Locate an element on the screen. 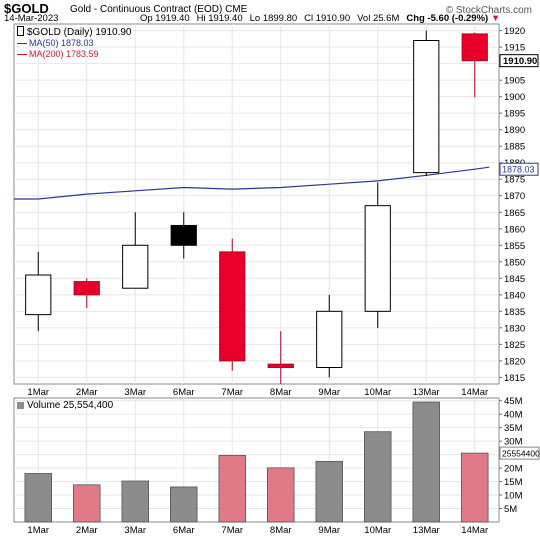 The image size is (540, 540). x-tick-label-price: 3Mar is located at coordinates (135, 392).